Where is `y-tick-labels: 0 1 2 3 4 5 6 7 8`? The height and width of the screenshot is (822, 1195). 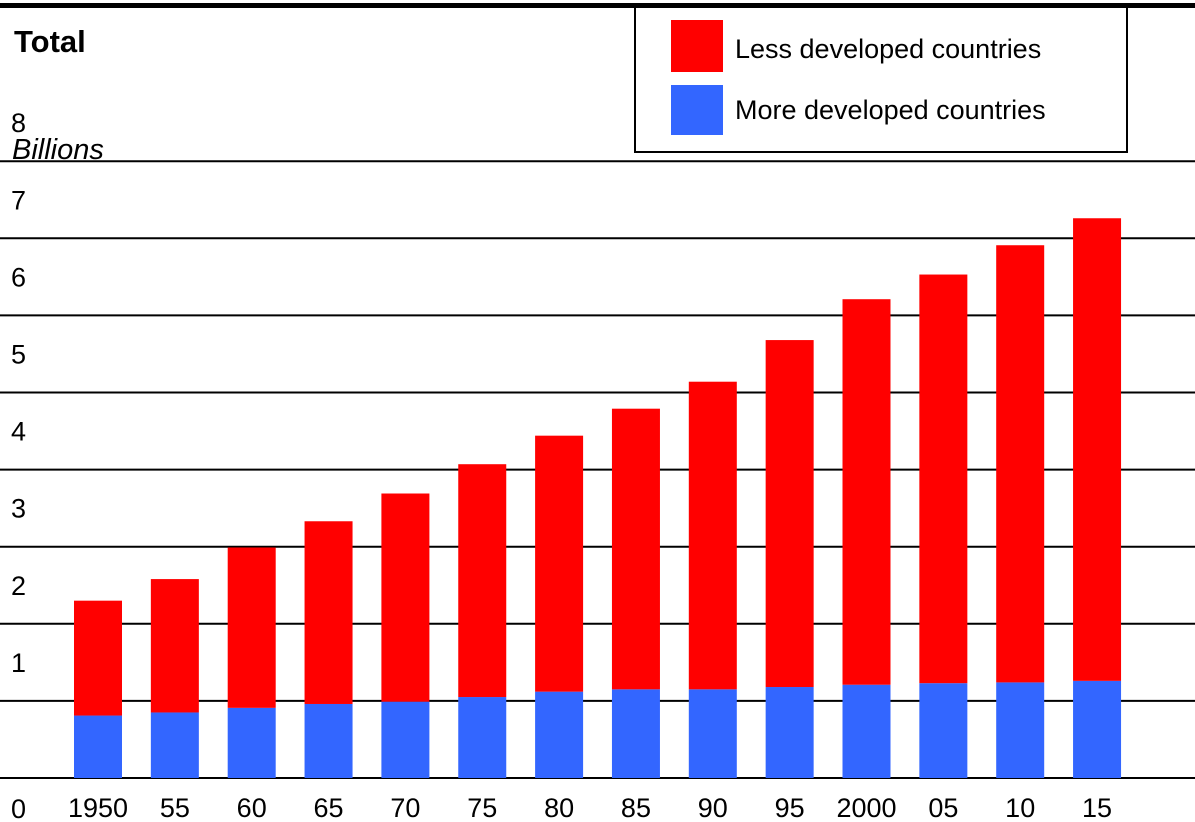 y-tick-labels: 0 1 2 3 4 5 6 7 8 is located at coordinates (18, 465).